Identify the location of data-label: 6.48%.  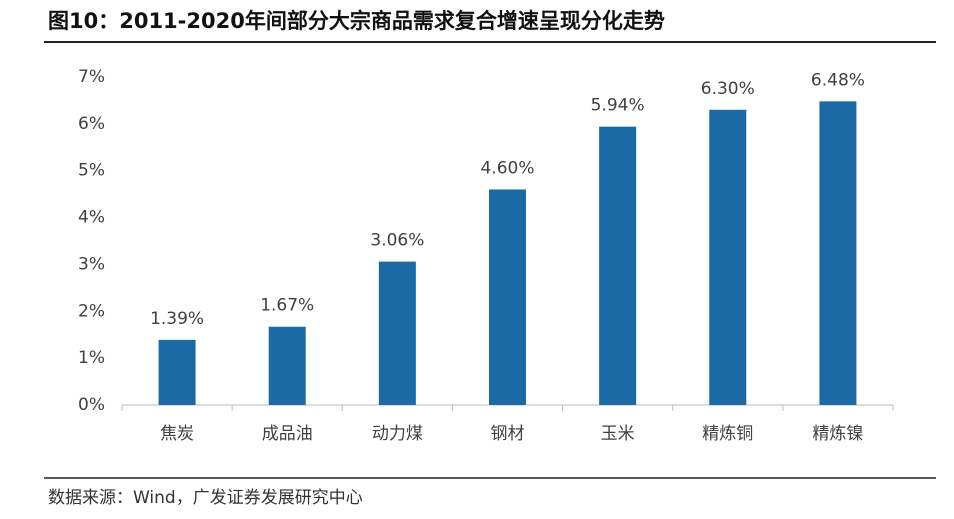
(838, 80).